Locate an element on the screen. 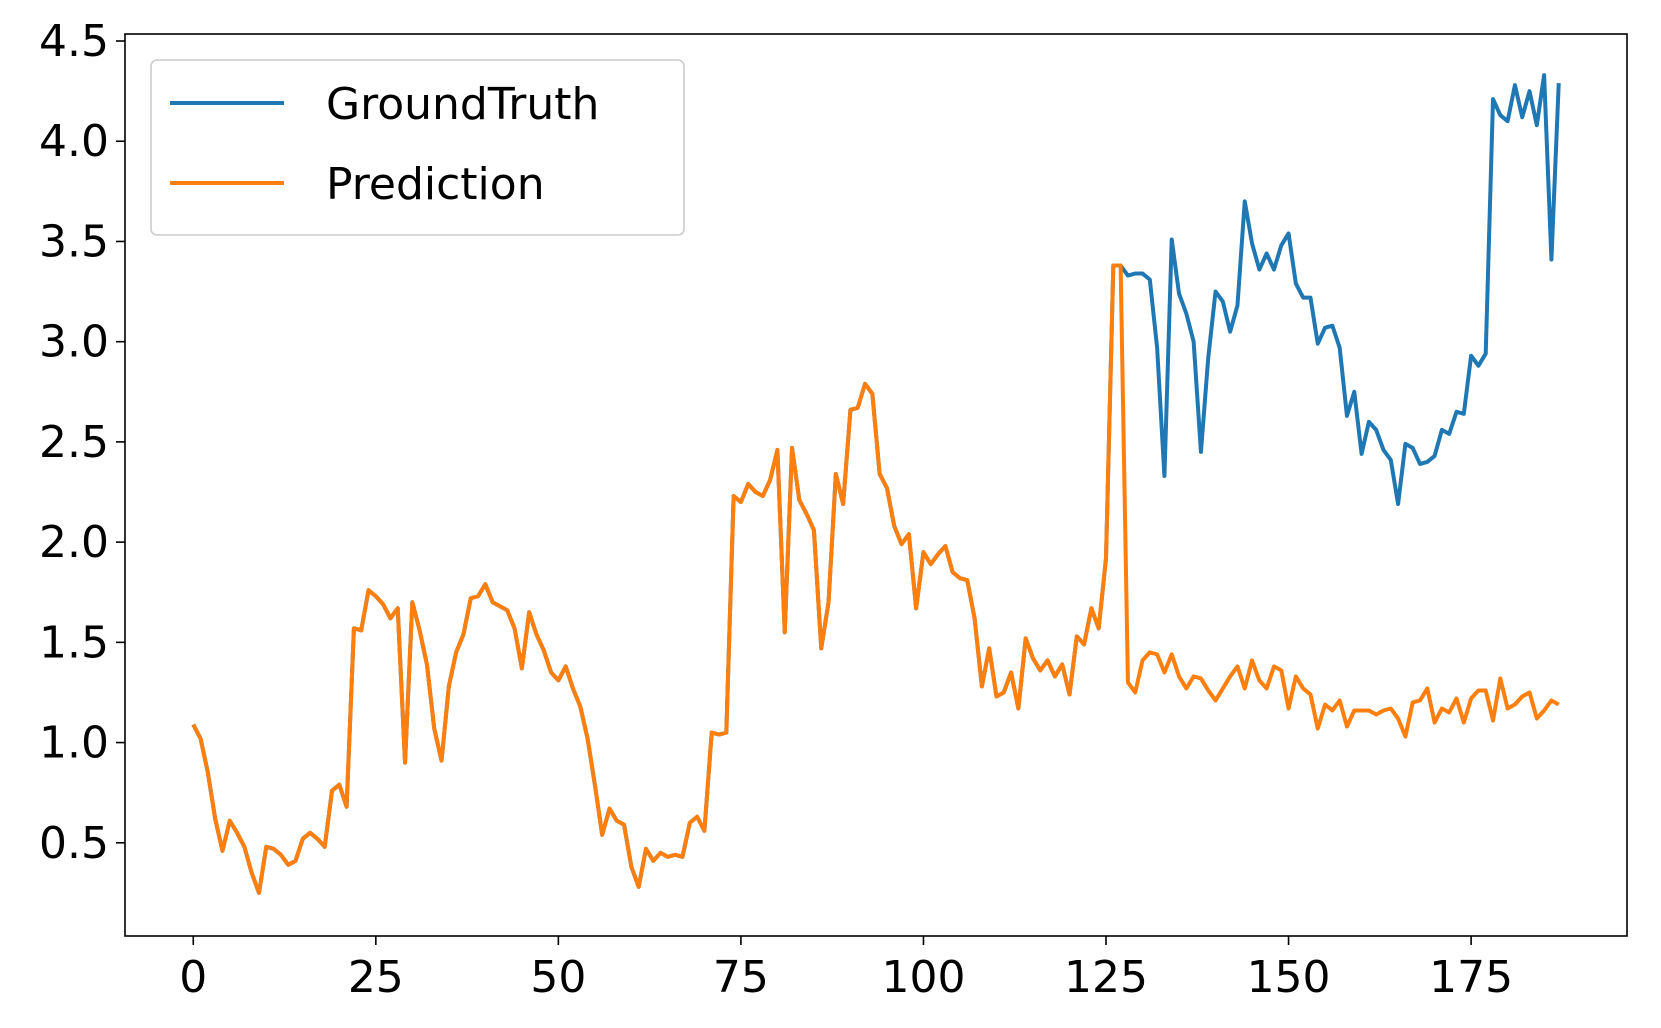 This screenshot has height=1028, width=1661. y-tick-label: 4.5 is located at coordinates (74, 41).